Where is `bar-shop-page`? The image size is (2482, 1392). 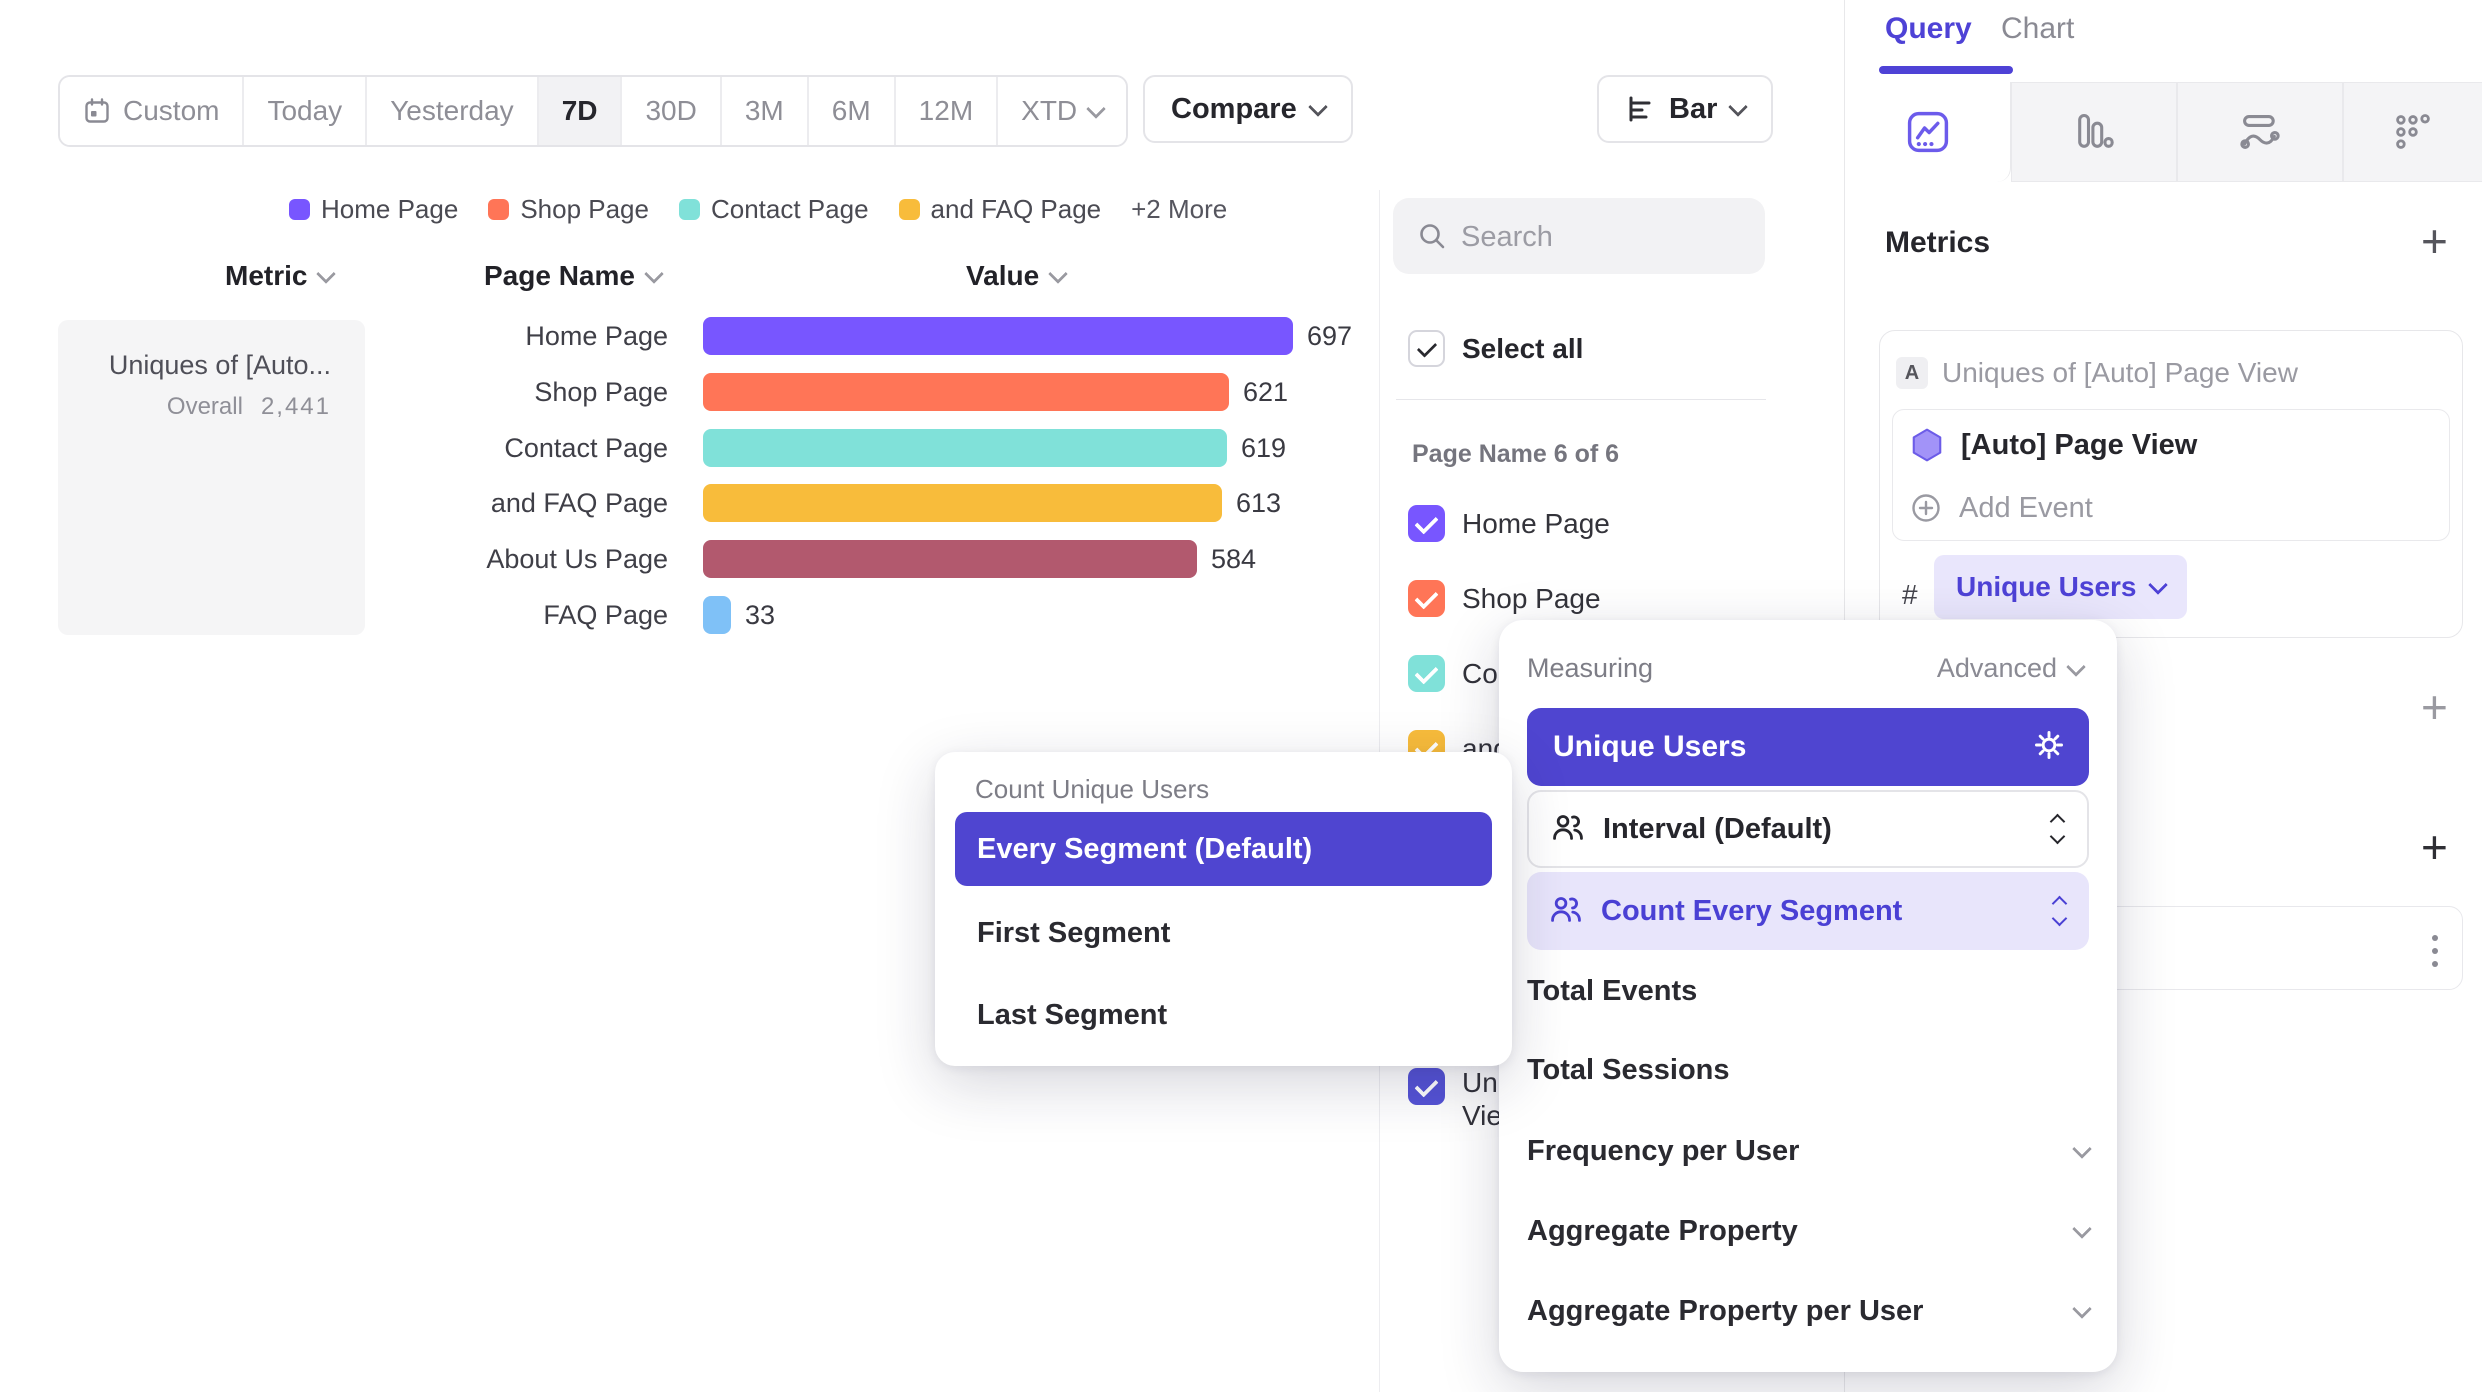
bar-shop-page is located at coordinates (966, 392).